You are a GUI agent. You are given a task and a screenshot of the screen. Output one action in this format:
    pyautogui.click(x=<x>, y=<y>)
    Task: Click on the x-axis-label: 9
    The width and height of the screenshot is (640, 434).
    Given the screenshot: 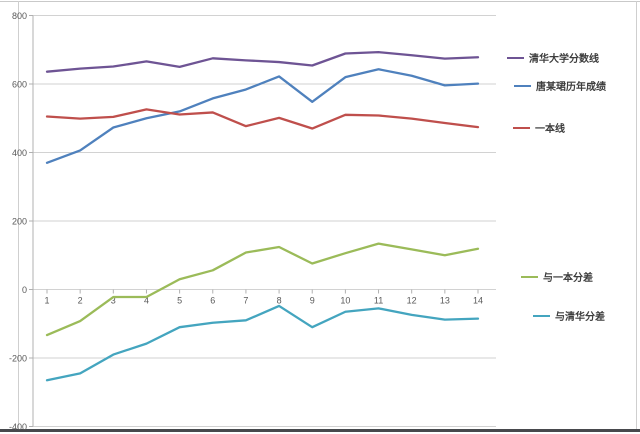 What is the action you would take?
    pyautogui.click(x=312, y=301)
    